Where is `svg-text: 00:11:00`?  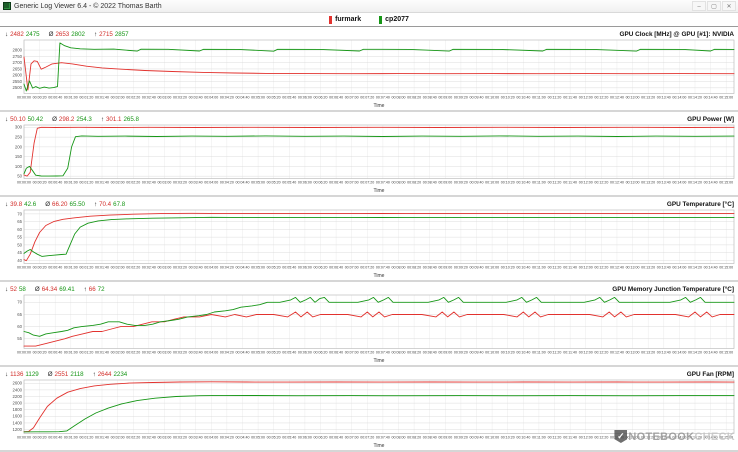
svg-text: 00:11:00 is located at coordinates (539, 438).